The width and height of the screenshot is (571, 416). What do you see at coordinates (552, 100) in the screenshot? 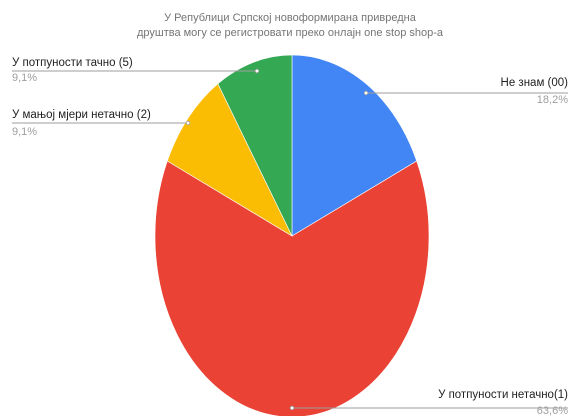
I see `slice-value-1: 18,2%` at bounding box center [552, 100].